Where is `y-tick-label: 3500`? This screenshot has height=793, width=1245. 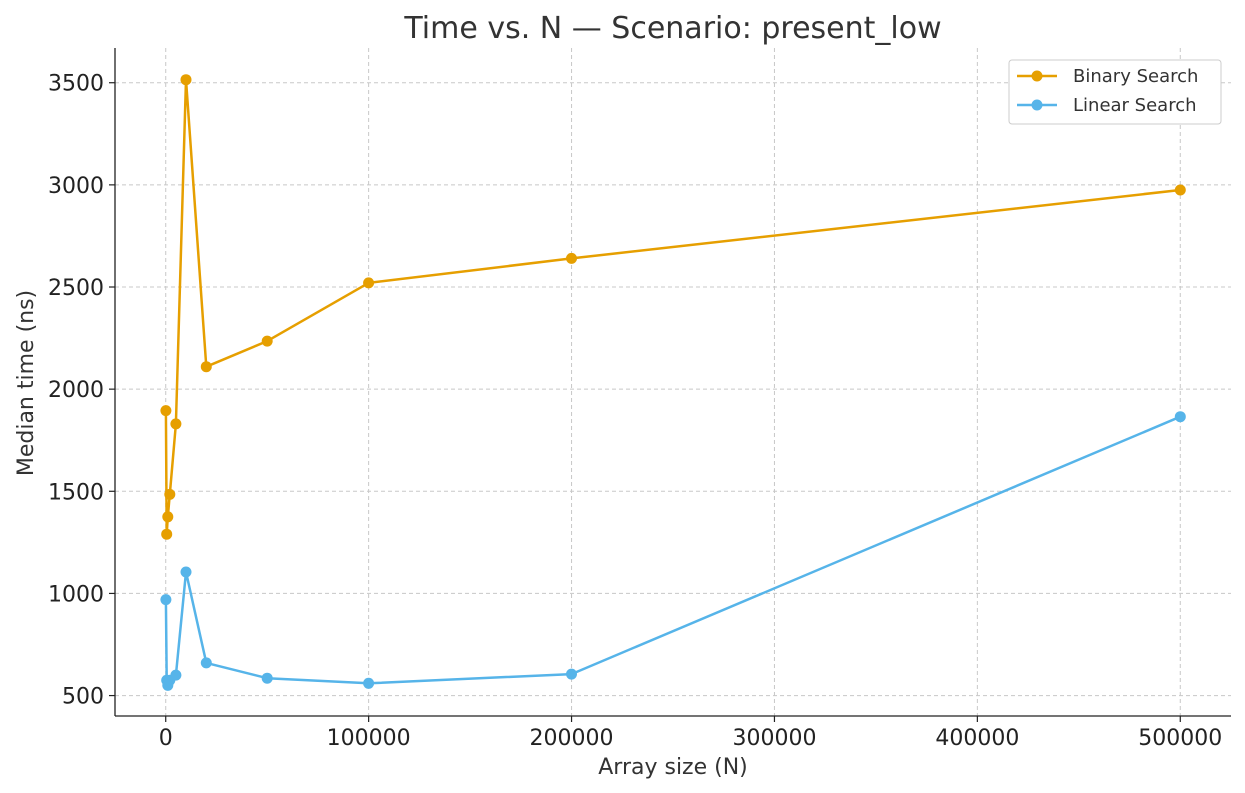
y-tick-label: 3500 is located at coordinates (76, 84).